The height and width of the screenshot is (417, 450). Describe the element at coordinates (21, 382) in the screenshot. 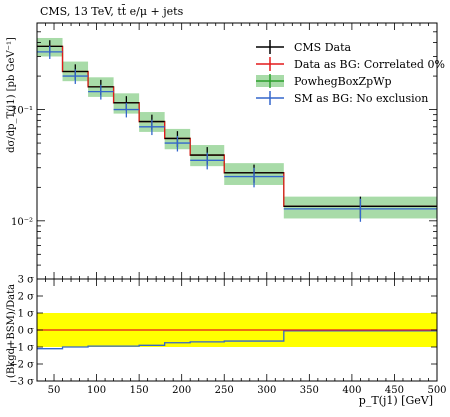

I see `bottom-y-tick-label: −3 σ` at that location.